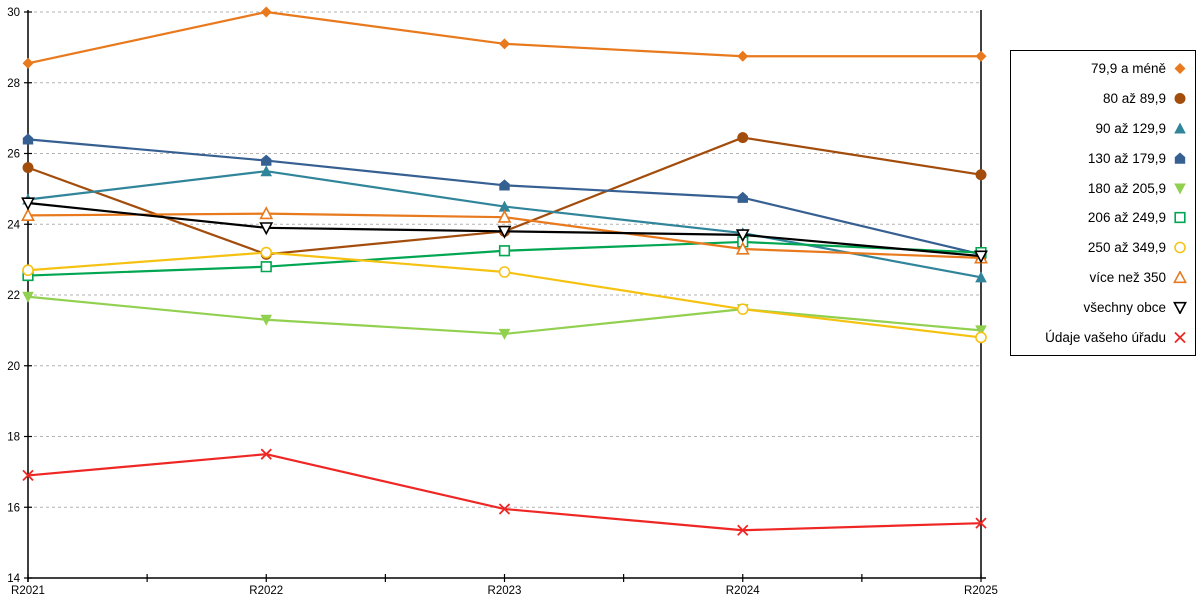 The width and height of the screenshot is (1200, 600). What do you see at coordinates (1134, 99) in the screenshot?
I see `legend-label: 80 až 89,9` at bounding box center [1134, 99].